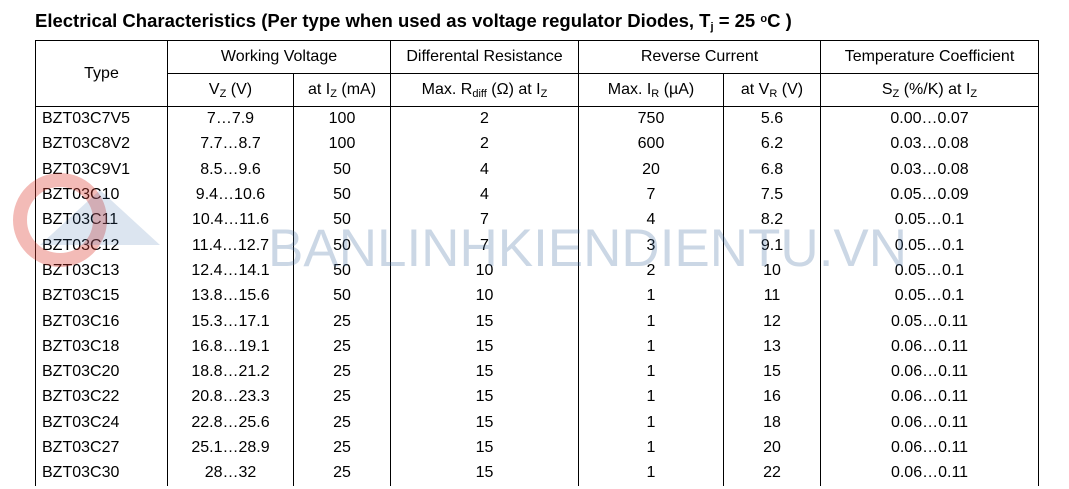  What do you see at coordinates (887, 89) in the screenshot?
I see `text: S` at bounding box center [887, 89].